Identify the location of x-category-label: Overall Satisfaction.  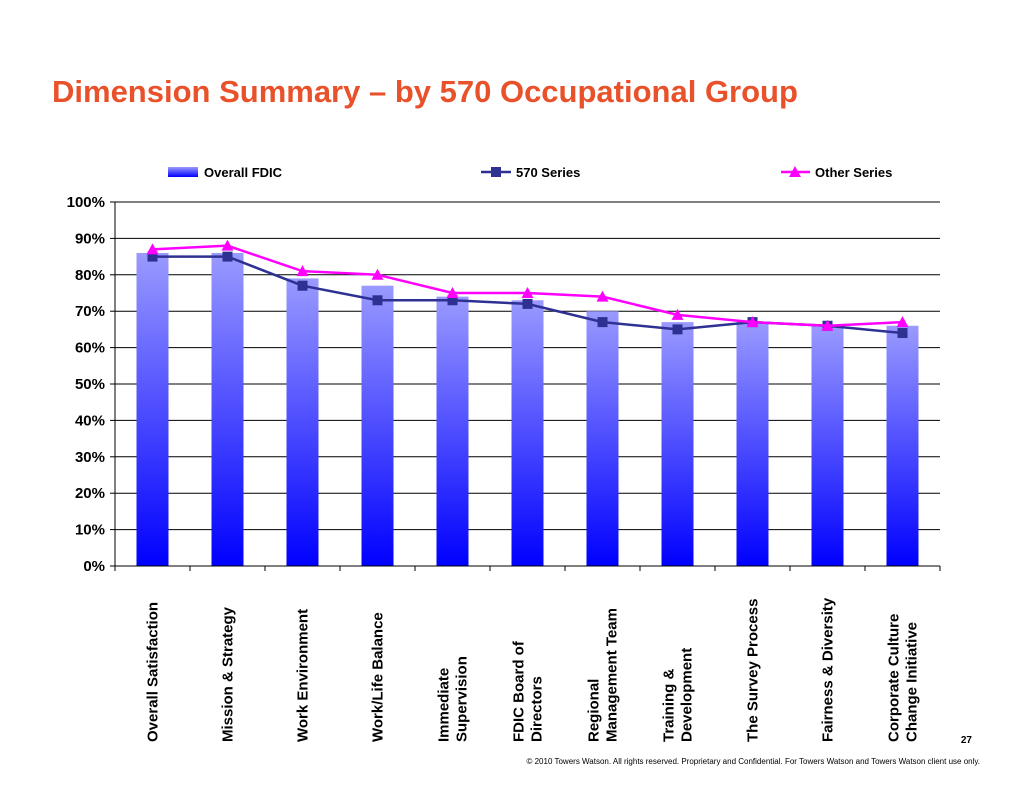
(153, 672).